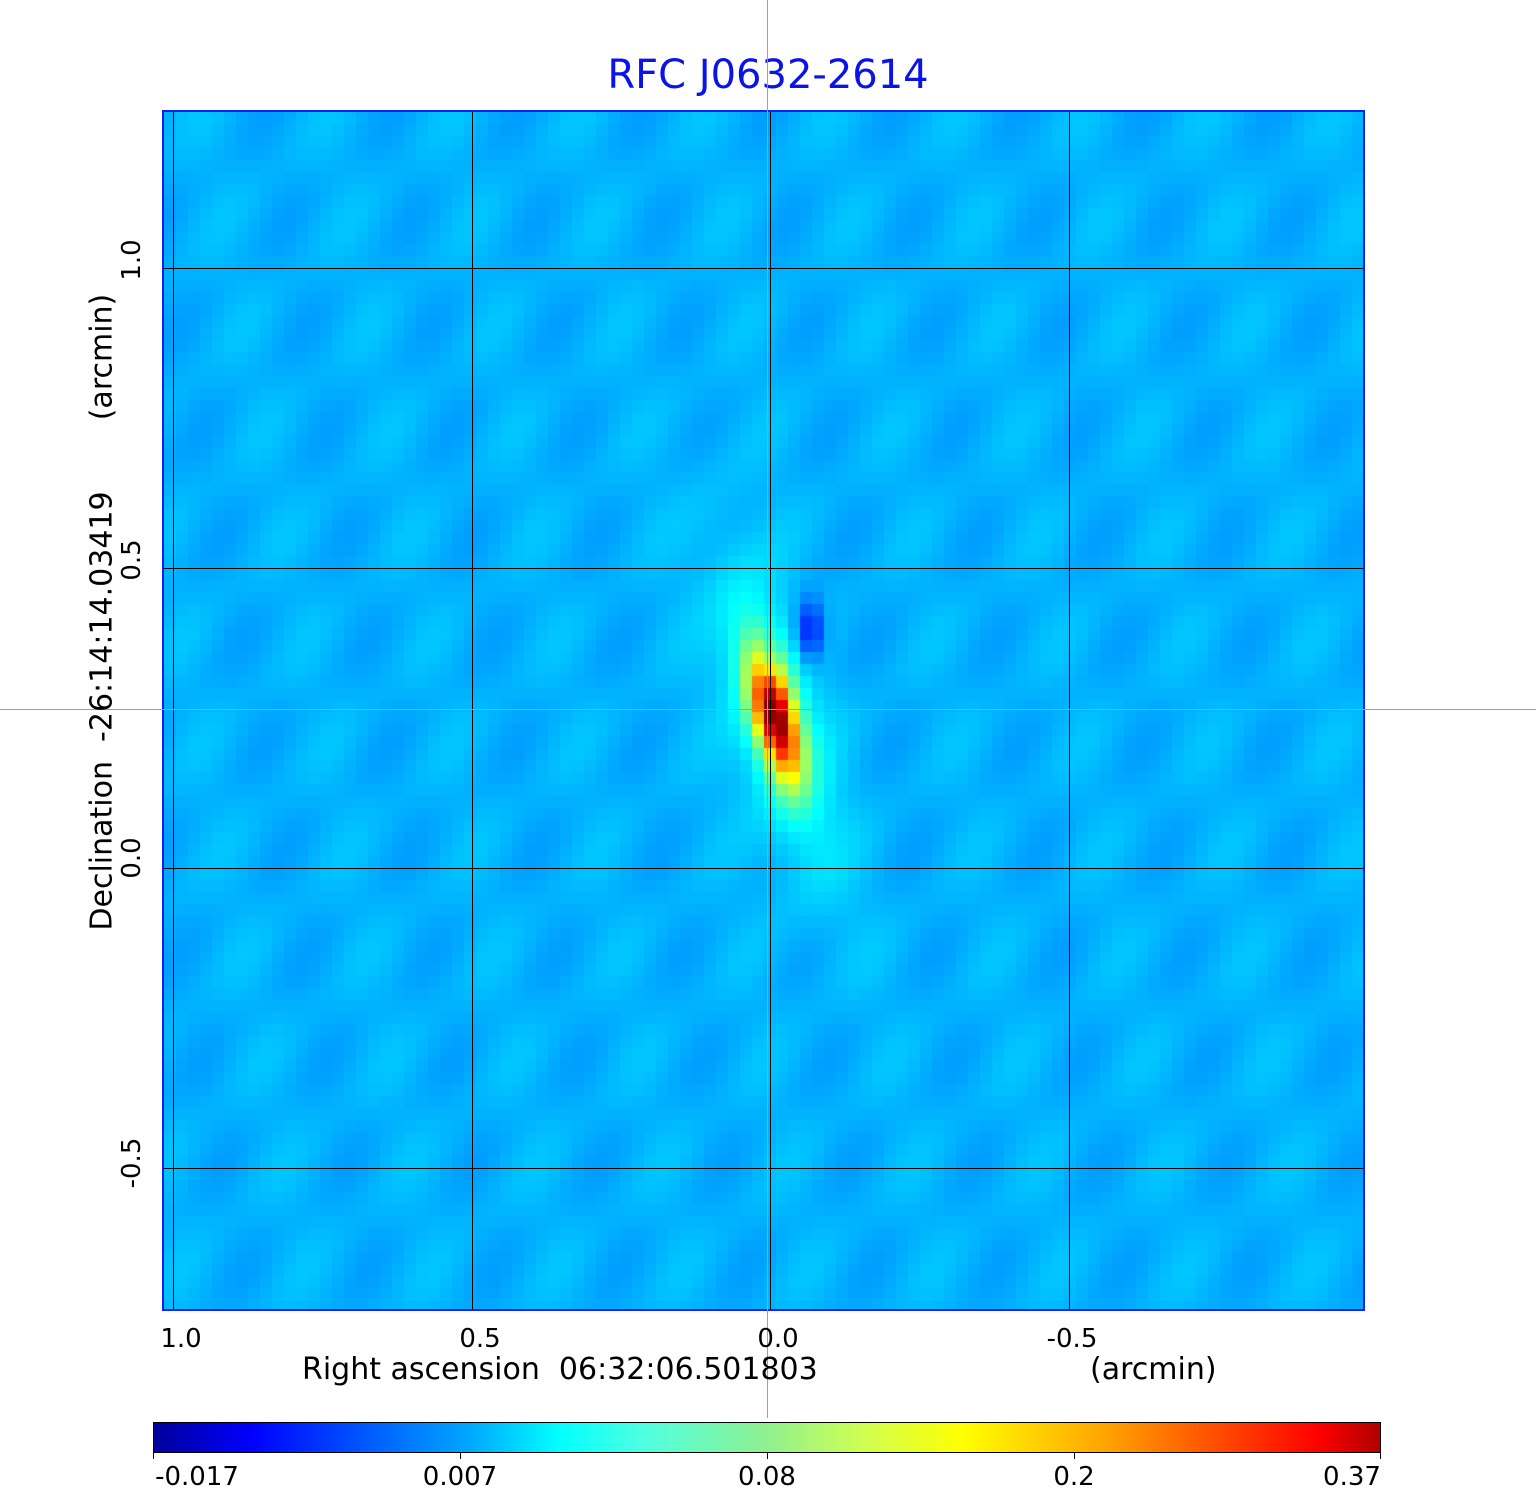 The height and width of the screenshot is (1511, 1536). I want to click on grid-line-y--0.5, so click(763, 1168).